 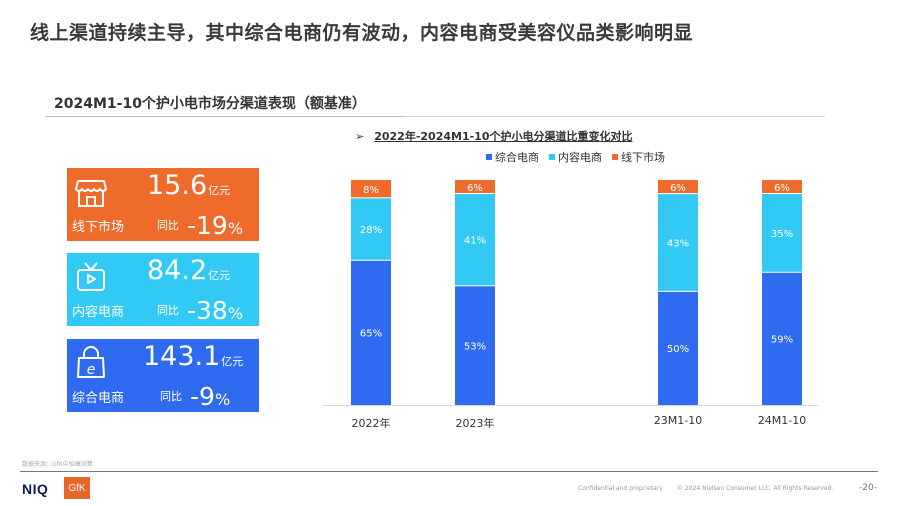 I want to click on kpi-value: 15.6亿元, so click(x=188, y=185).